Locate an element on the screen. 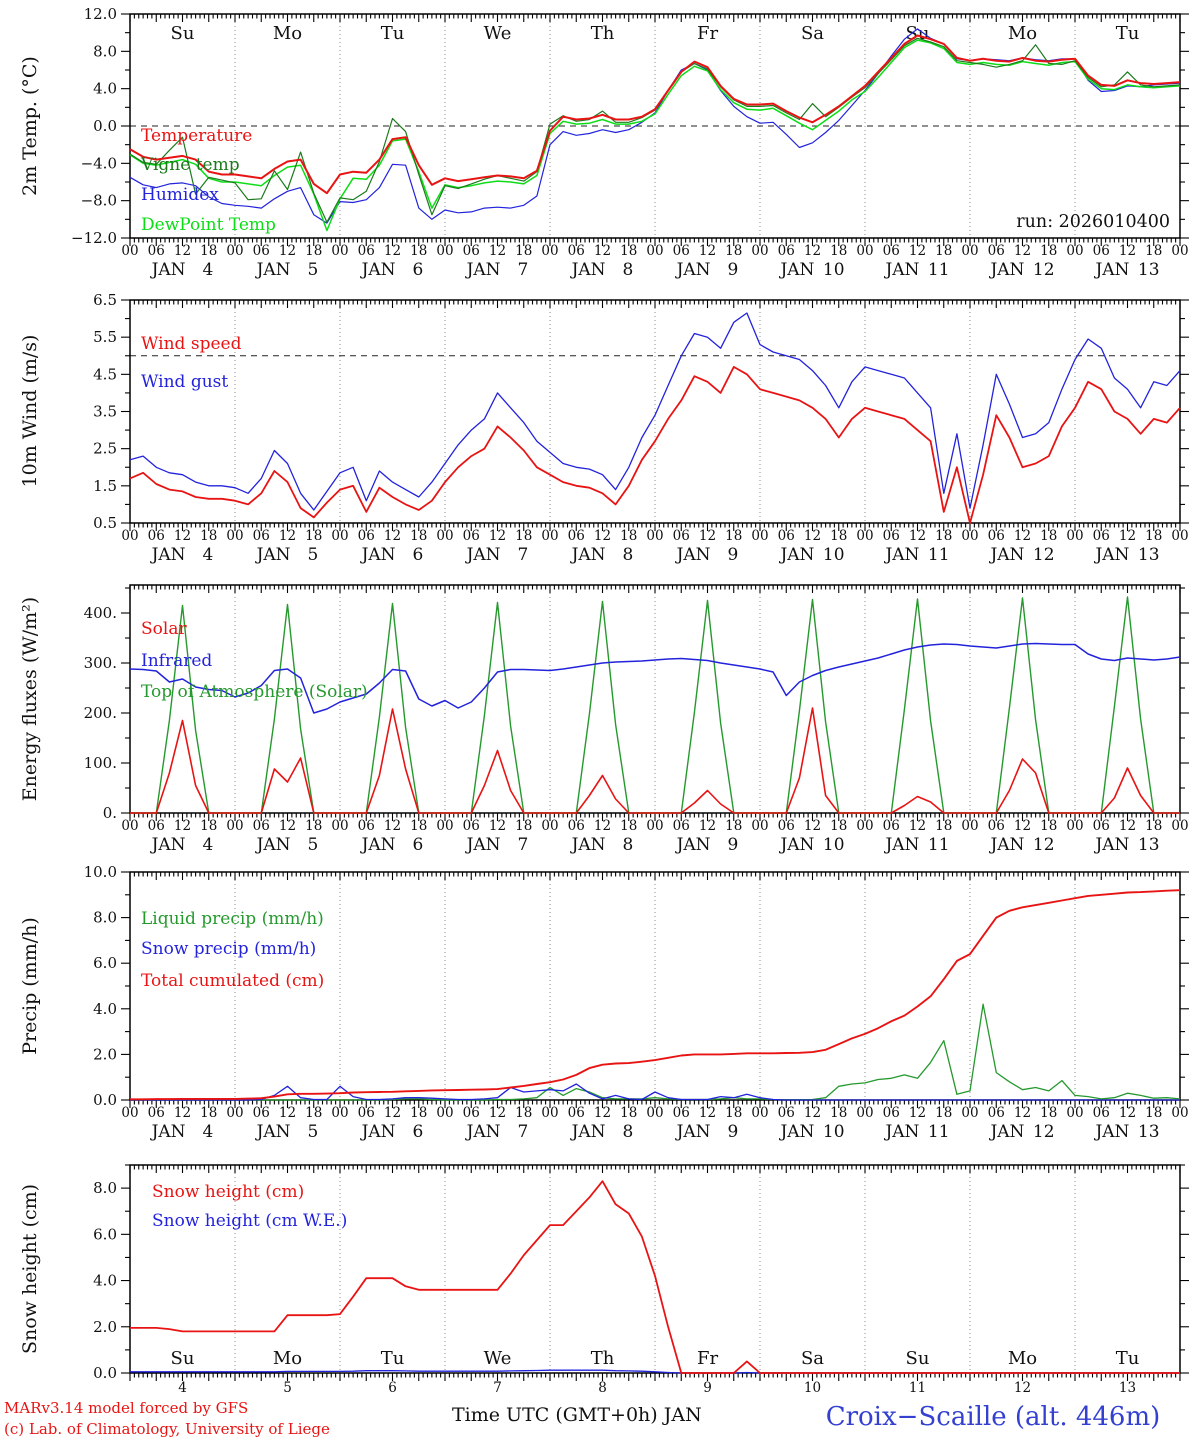  day-gridlines is located at coordinates (655, 1269).